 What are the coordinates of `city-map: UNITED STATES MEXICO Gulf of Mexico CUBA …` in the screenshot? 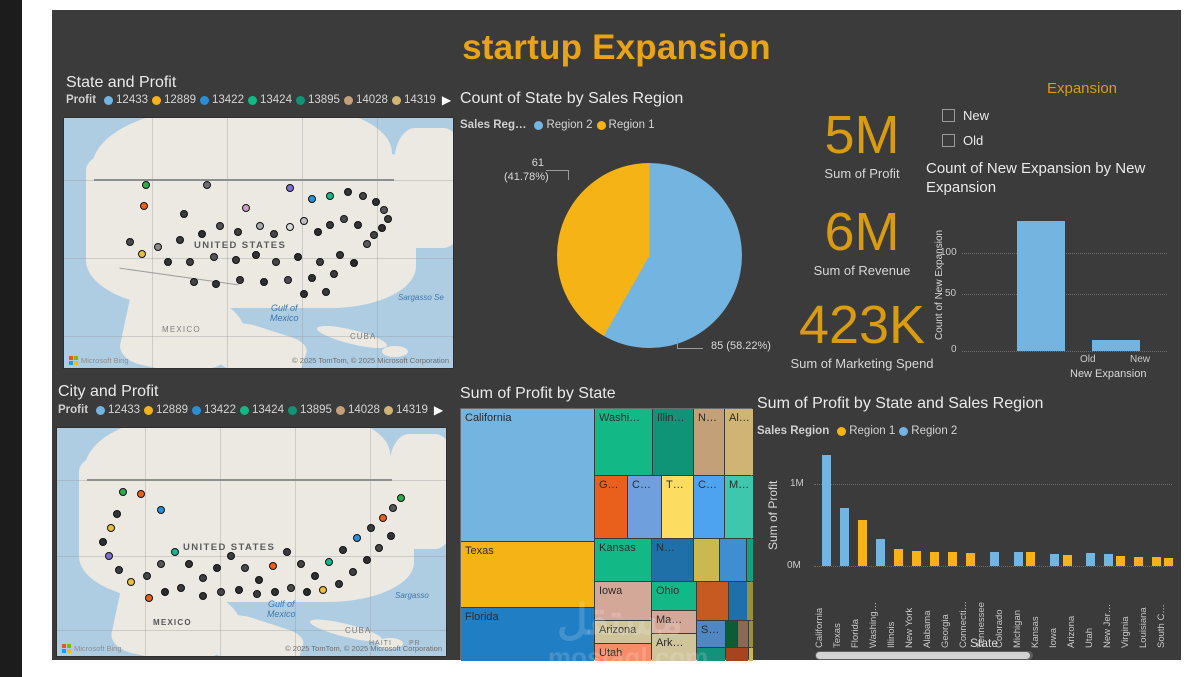 It's located at (251, 542).